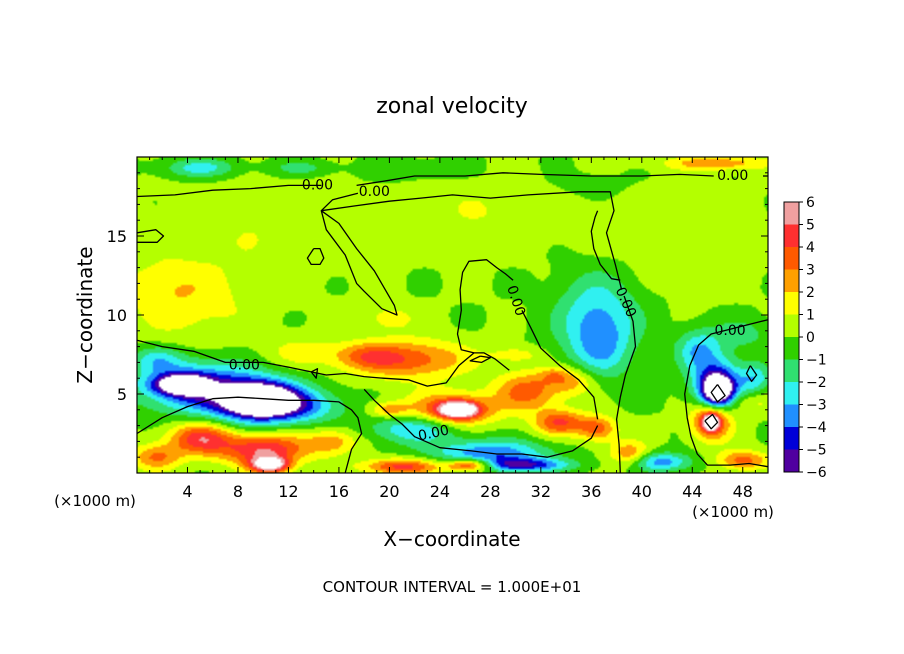 The width and height of the screenshot is (904, 654). Describe the element at coordinates (541, 491) in the screenshot. I see `x-tick-label: 32` at that location.